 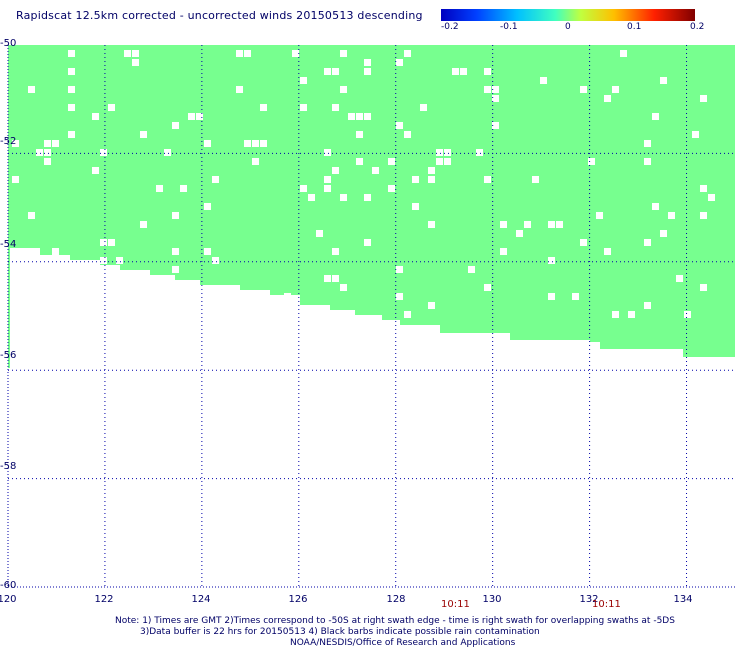 I want to click on lon-label-128: 128, so click(x=396, y=599).